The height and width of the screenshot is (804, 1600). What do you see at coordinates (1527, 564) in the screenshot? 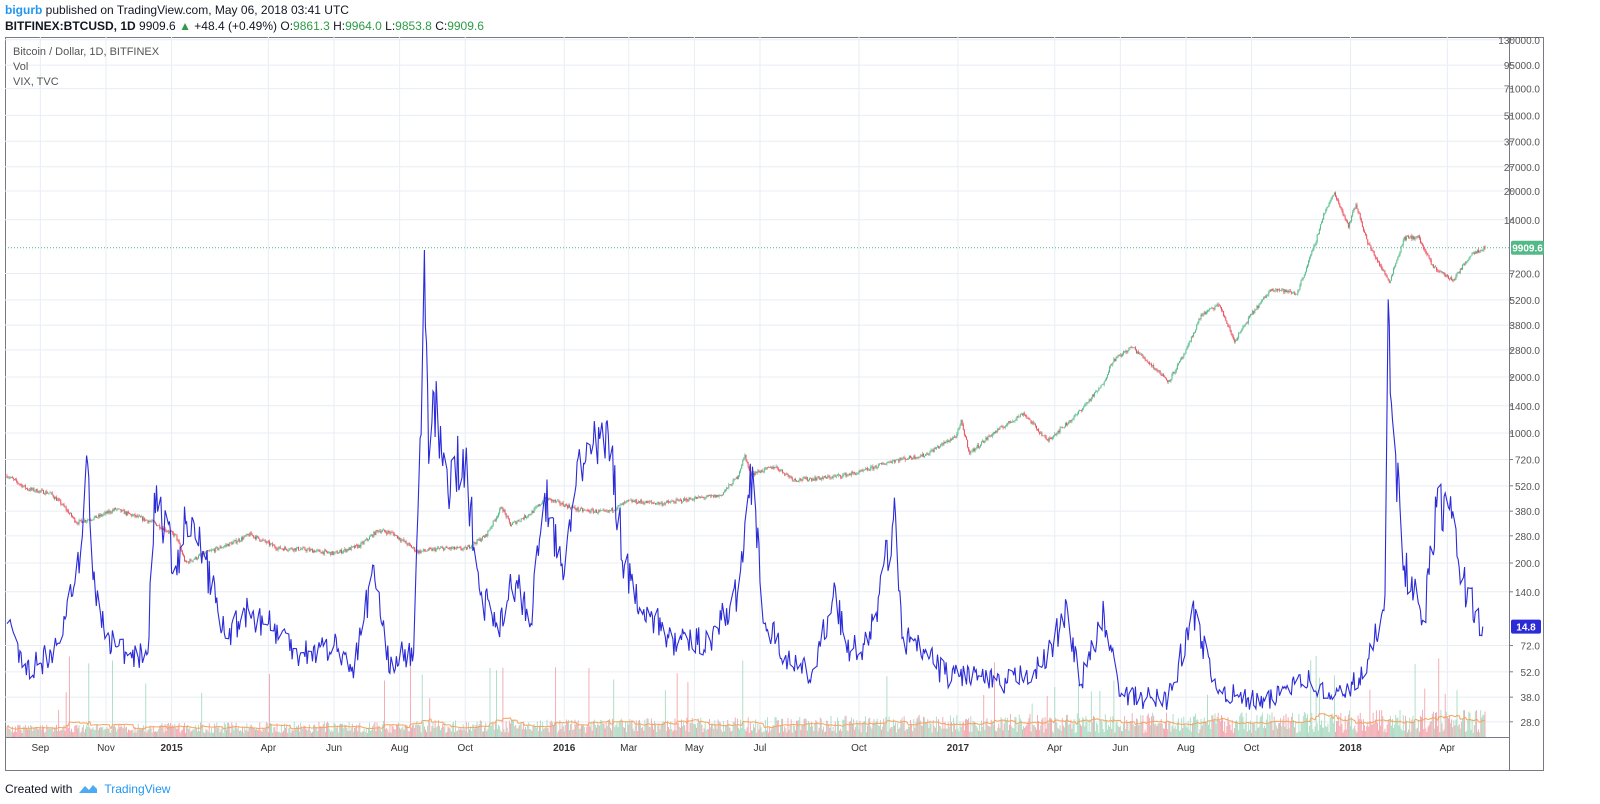
I see `y-tick-label: 200.0` at bounding box center [1527, 564].